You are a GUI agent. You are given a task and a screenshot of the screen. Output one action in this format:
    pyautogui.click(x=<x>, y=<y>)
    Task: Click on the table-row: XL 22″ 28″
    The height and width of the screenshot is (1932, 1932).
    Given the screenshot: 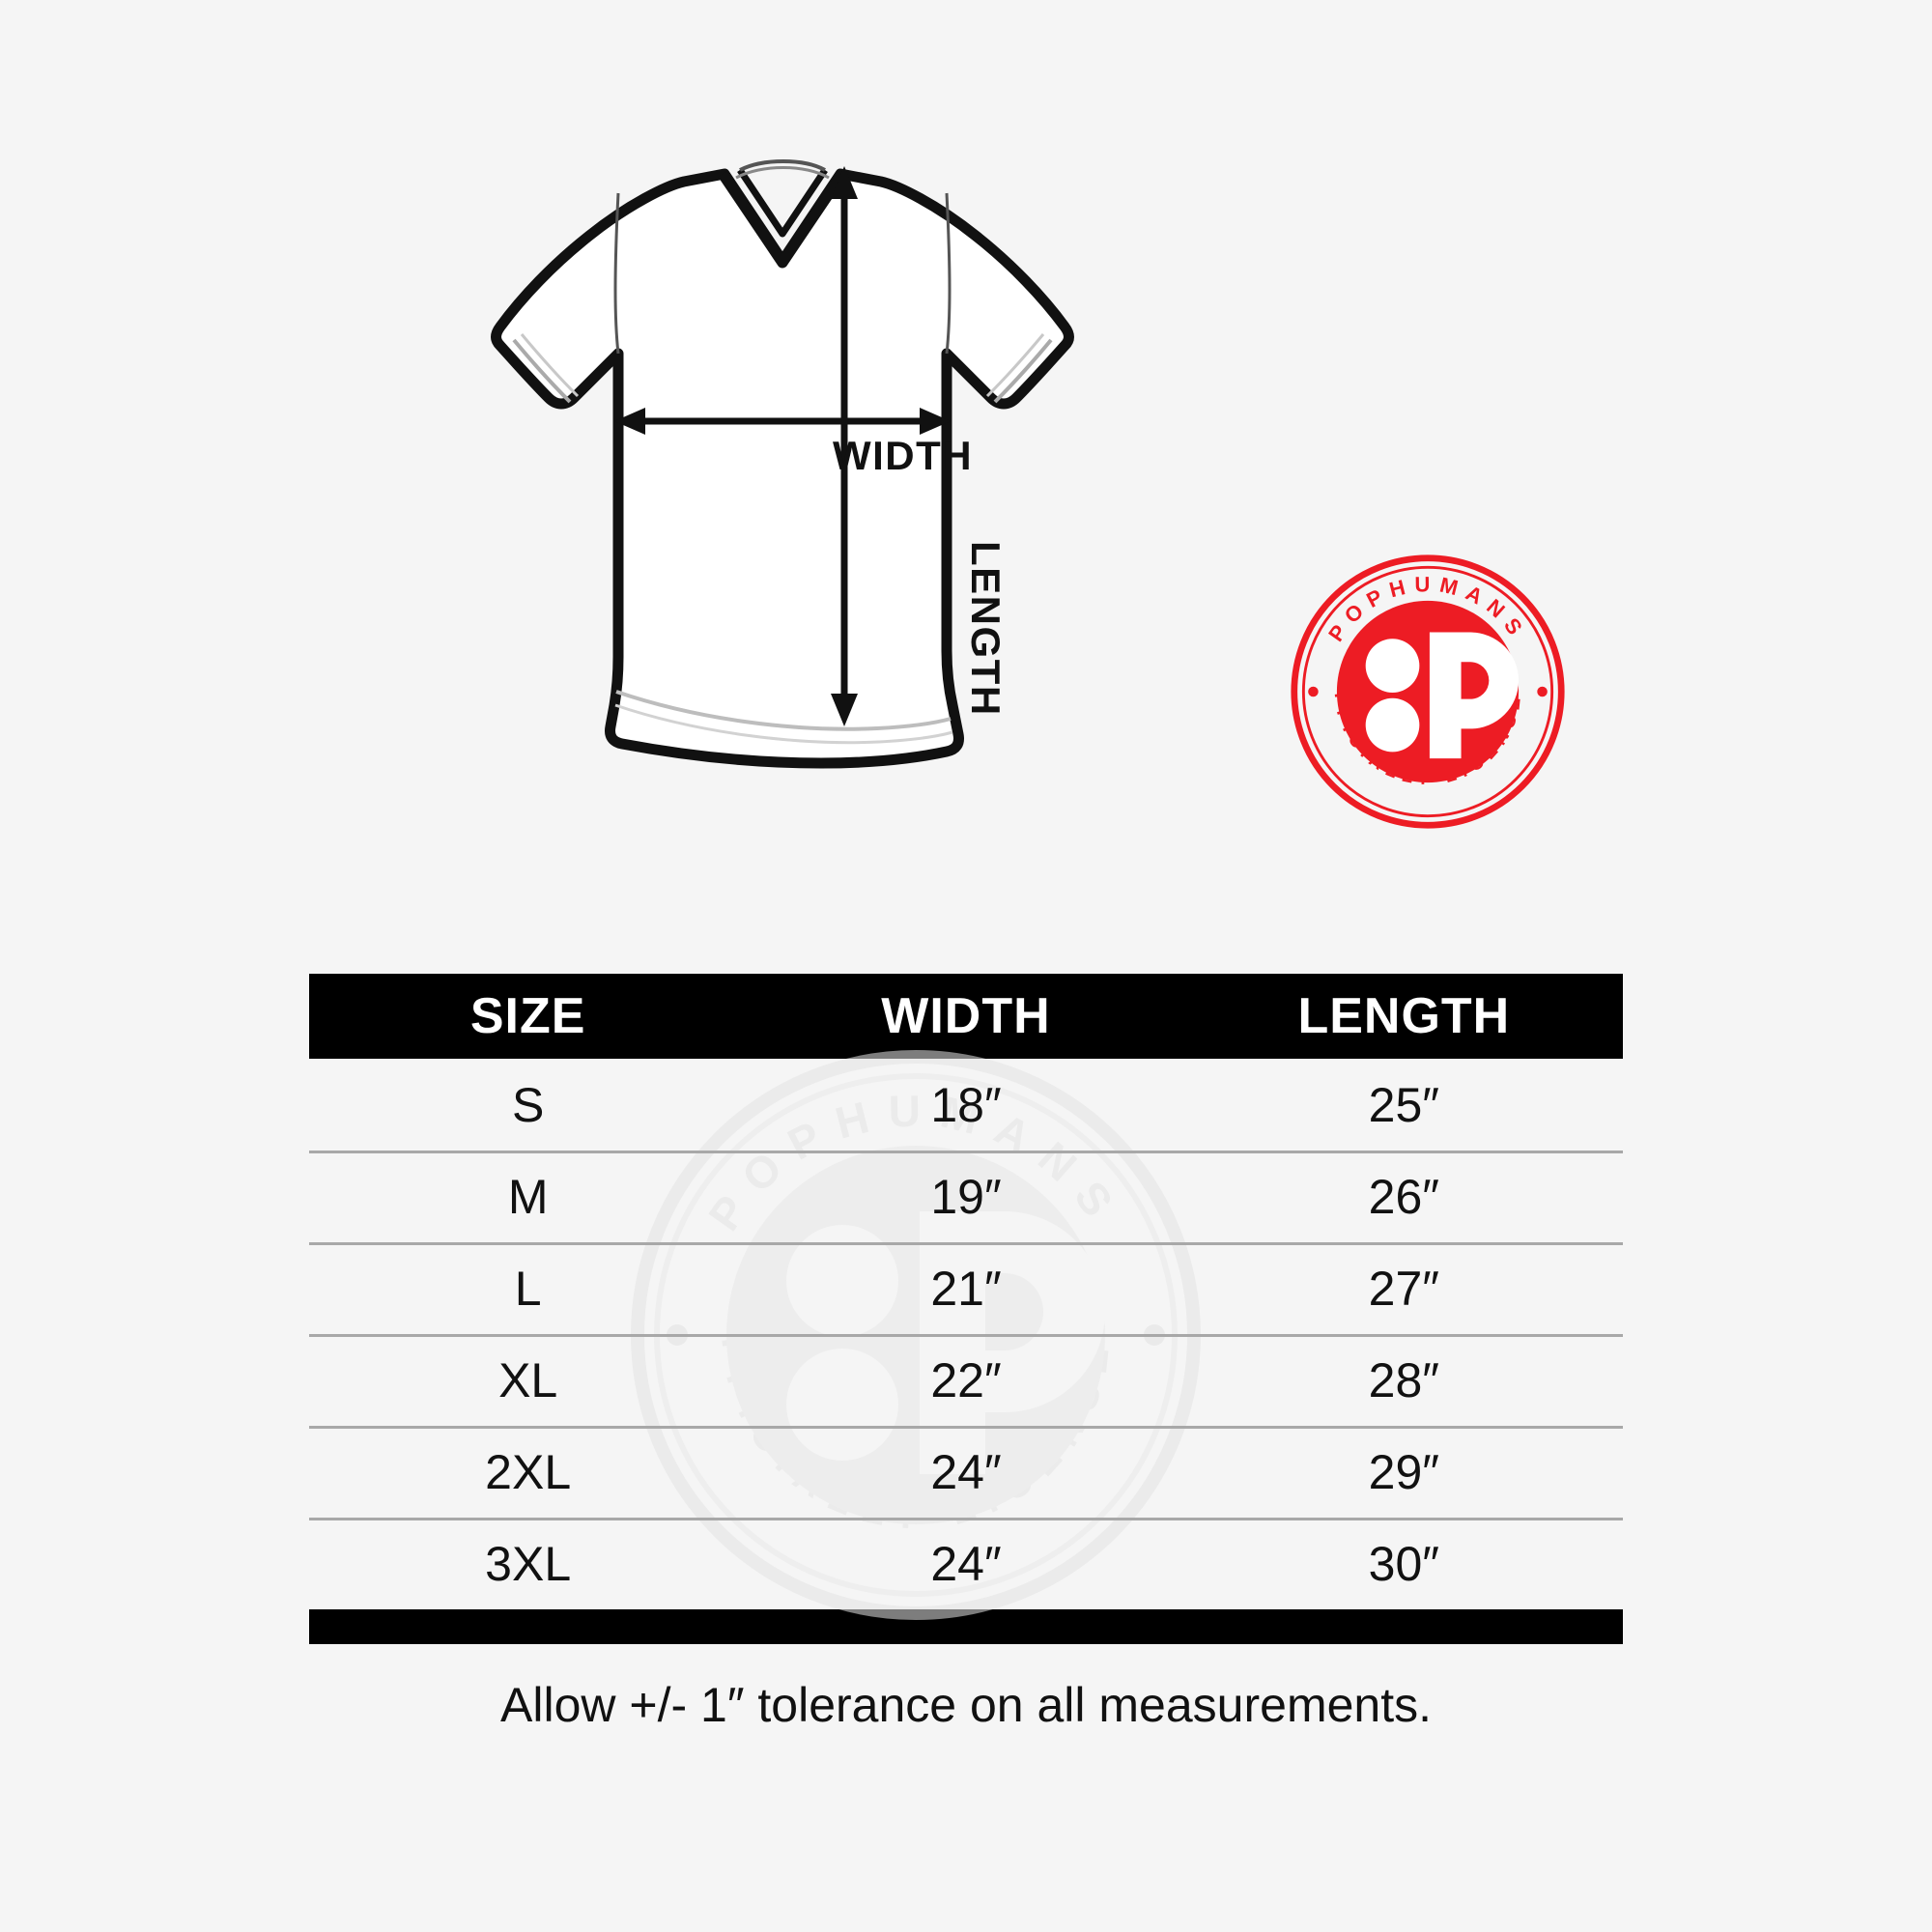 What is the action you would take?
    pyautogui.click(x=966, y=1380)
    